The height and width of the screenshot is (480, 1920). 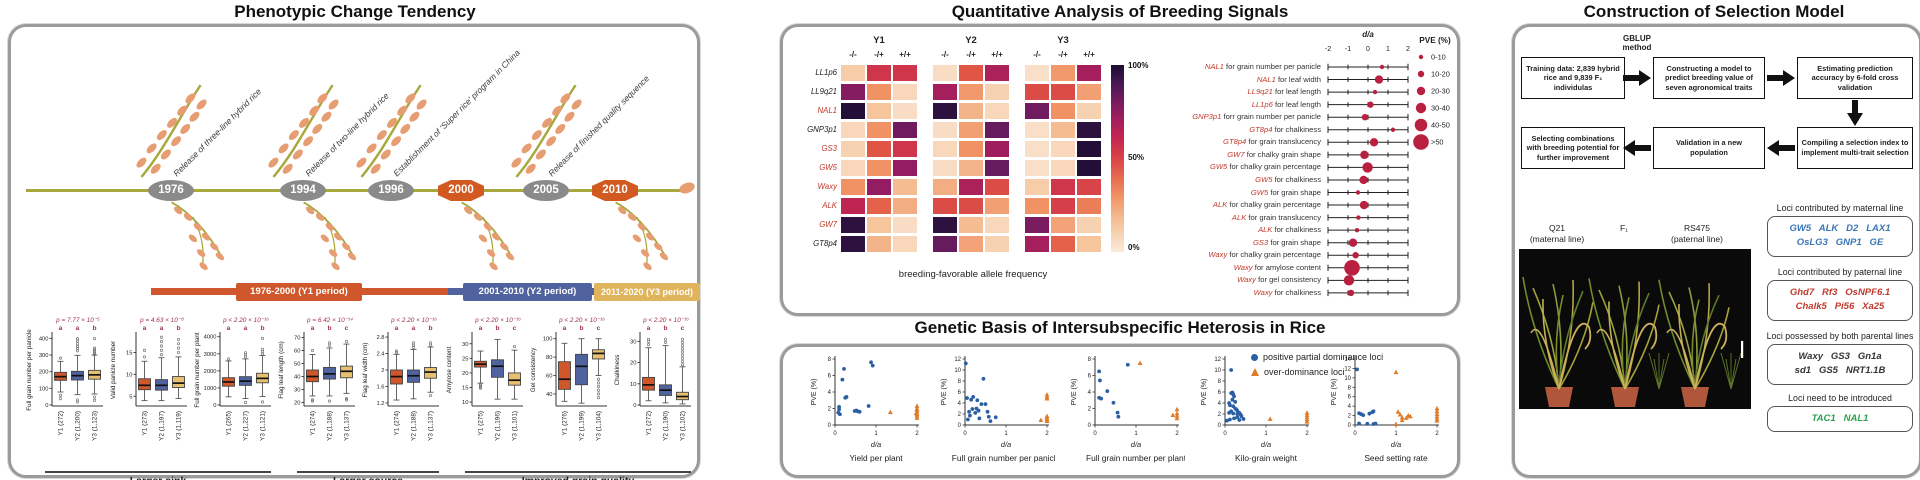 I want to click on svg-text: Y2 (1,199), so click(x=582, y=426).